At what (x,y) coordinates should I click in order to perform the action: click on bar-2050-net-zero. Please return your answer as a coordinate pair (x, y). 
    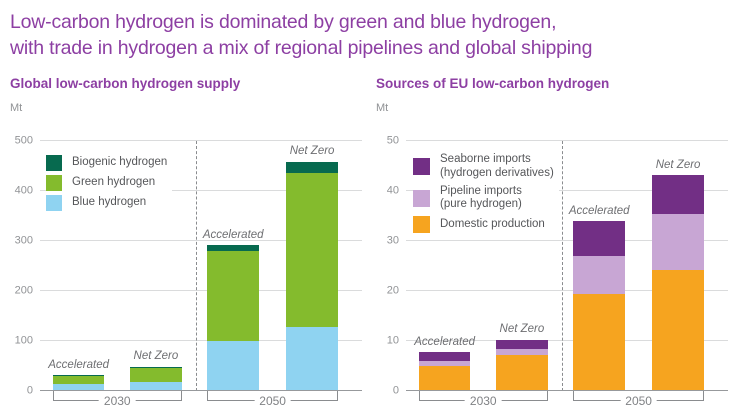
    Looking at the image, I should click on (312, 276).